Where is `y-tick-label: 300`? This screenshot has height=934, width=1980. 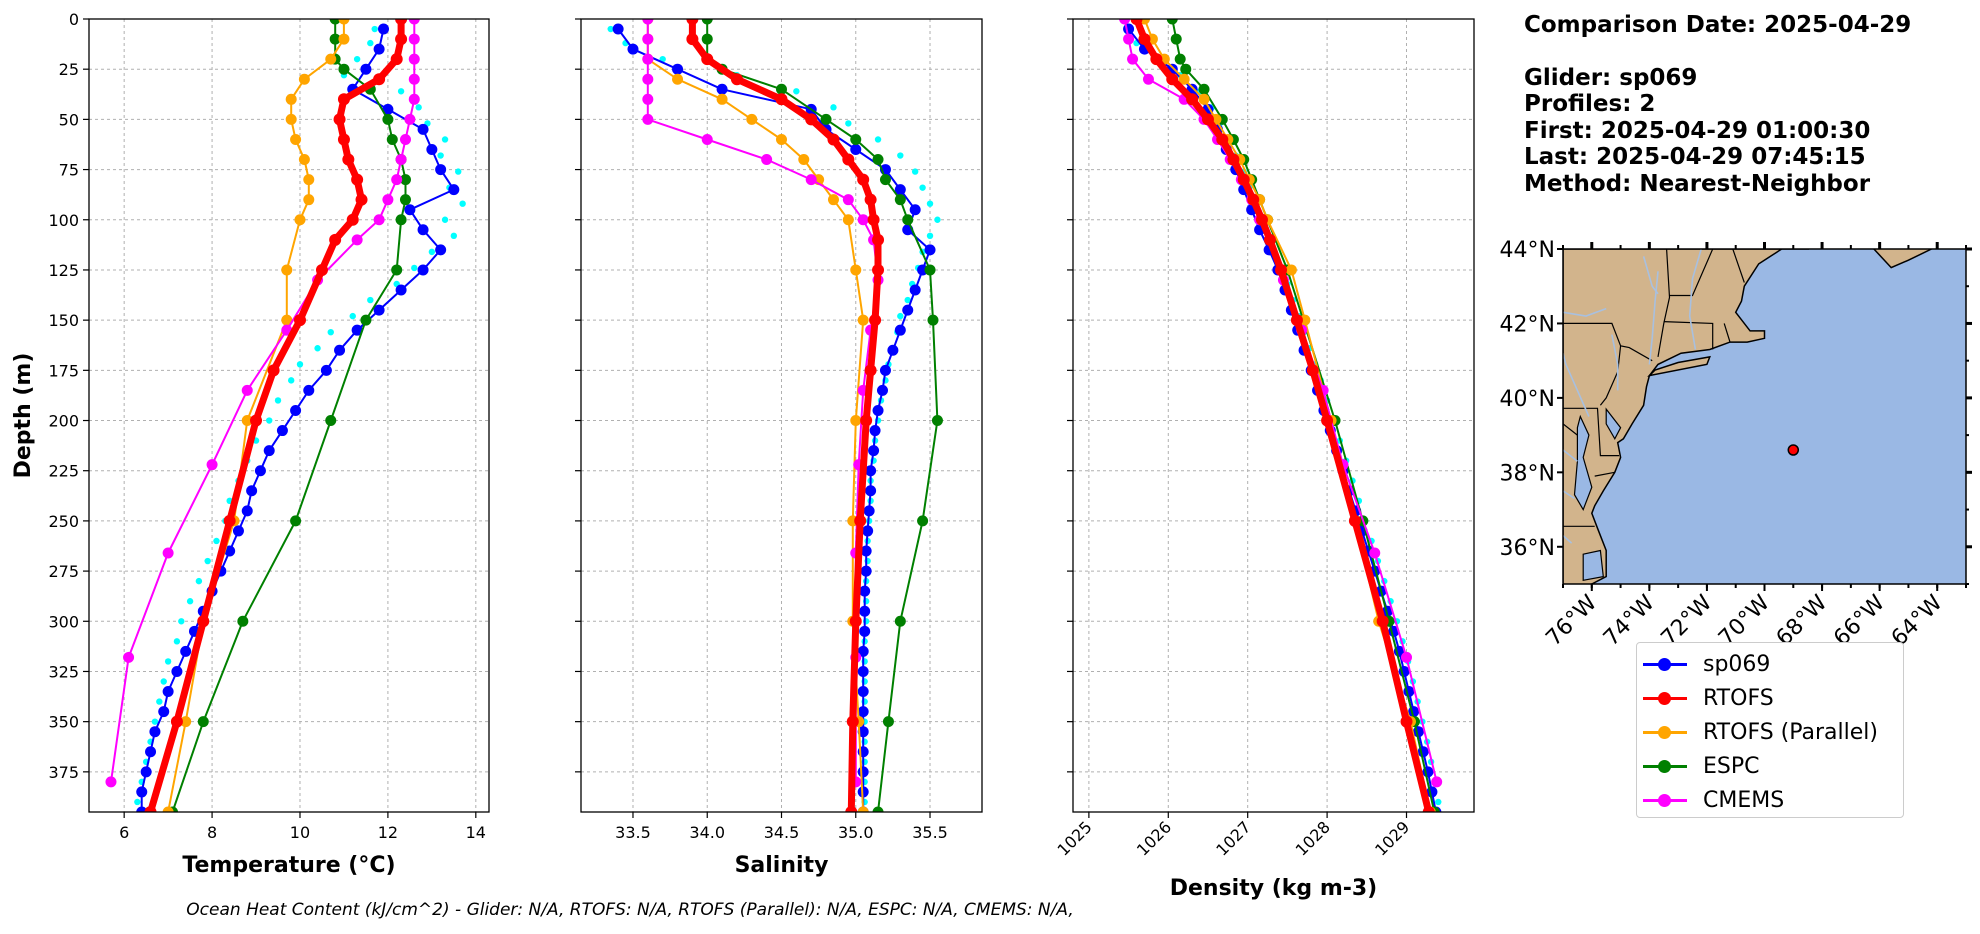 y-tick-label: 300 is located at coordinates (63, 621).